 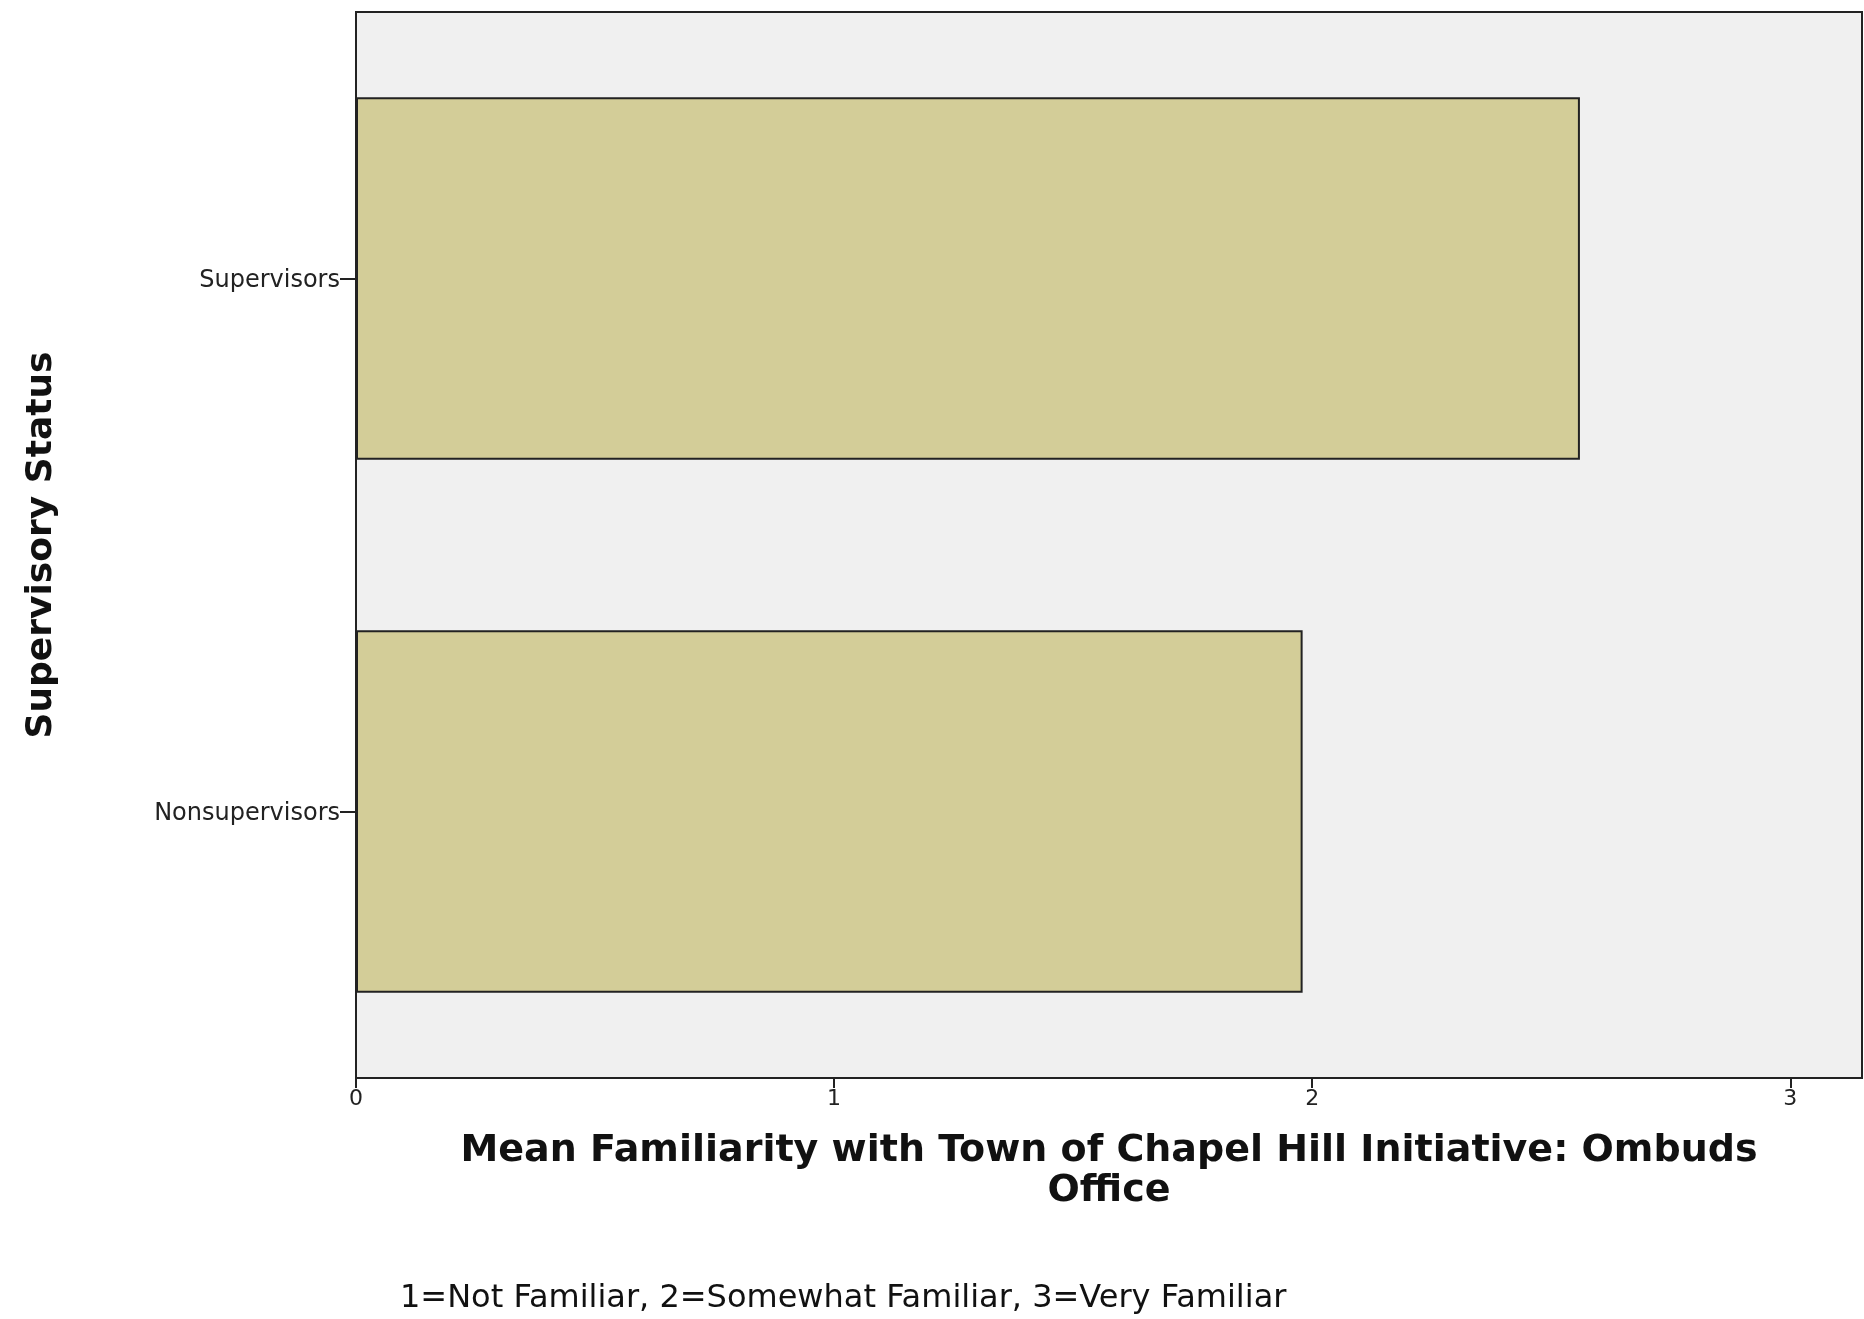 What do you see at coordinates (247, 811) in the screenshot?
I see `y-tick-label: Nonsupervisors` at bounding box center [247, 811].